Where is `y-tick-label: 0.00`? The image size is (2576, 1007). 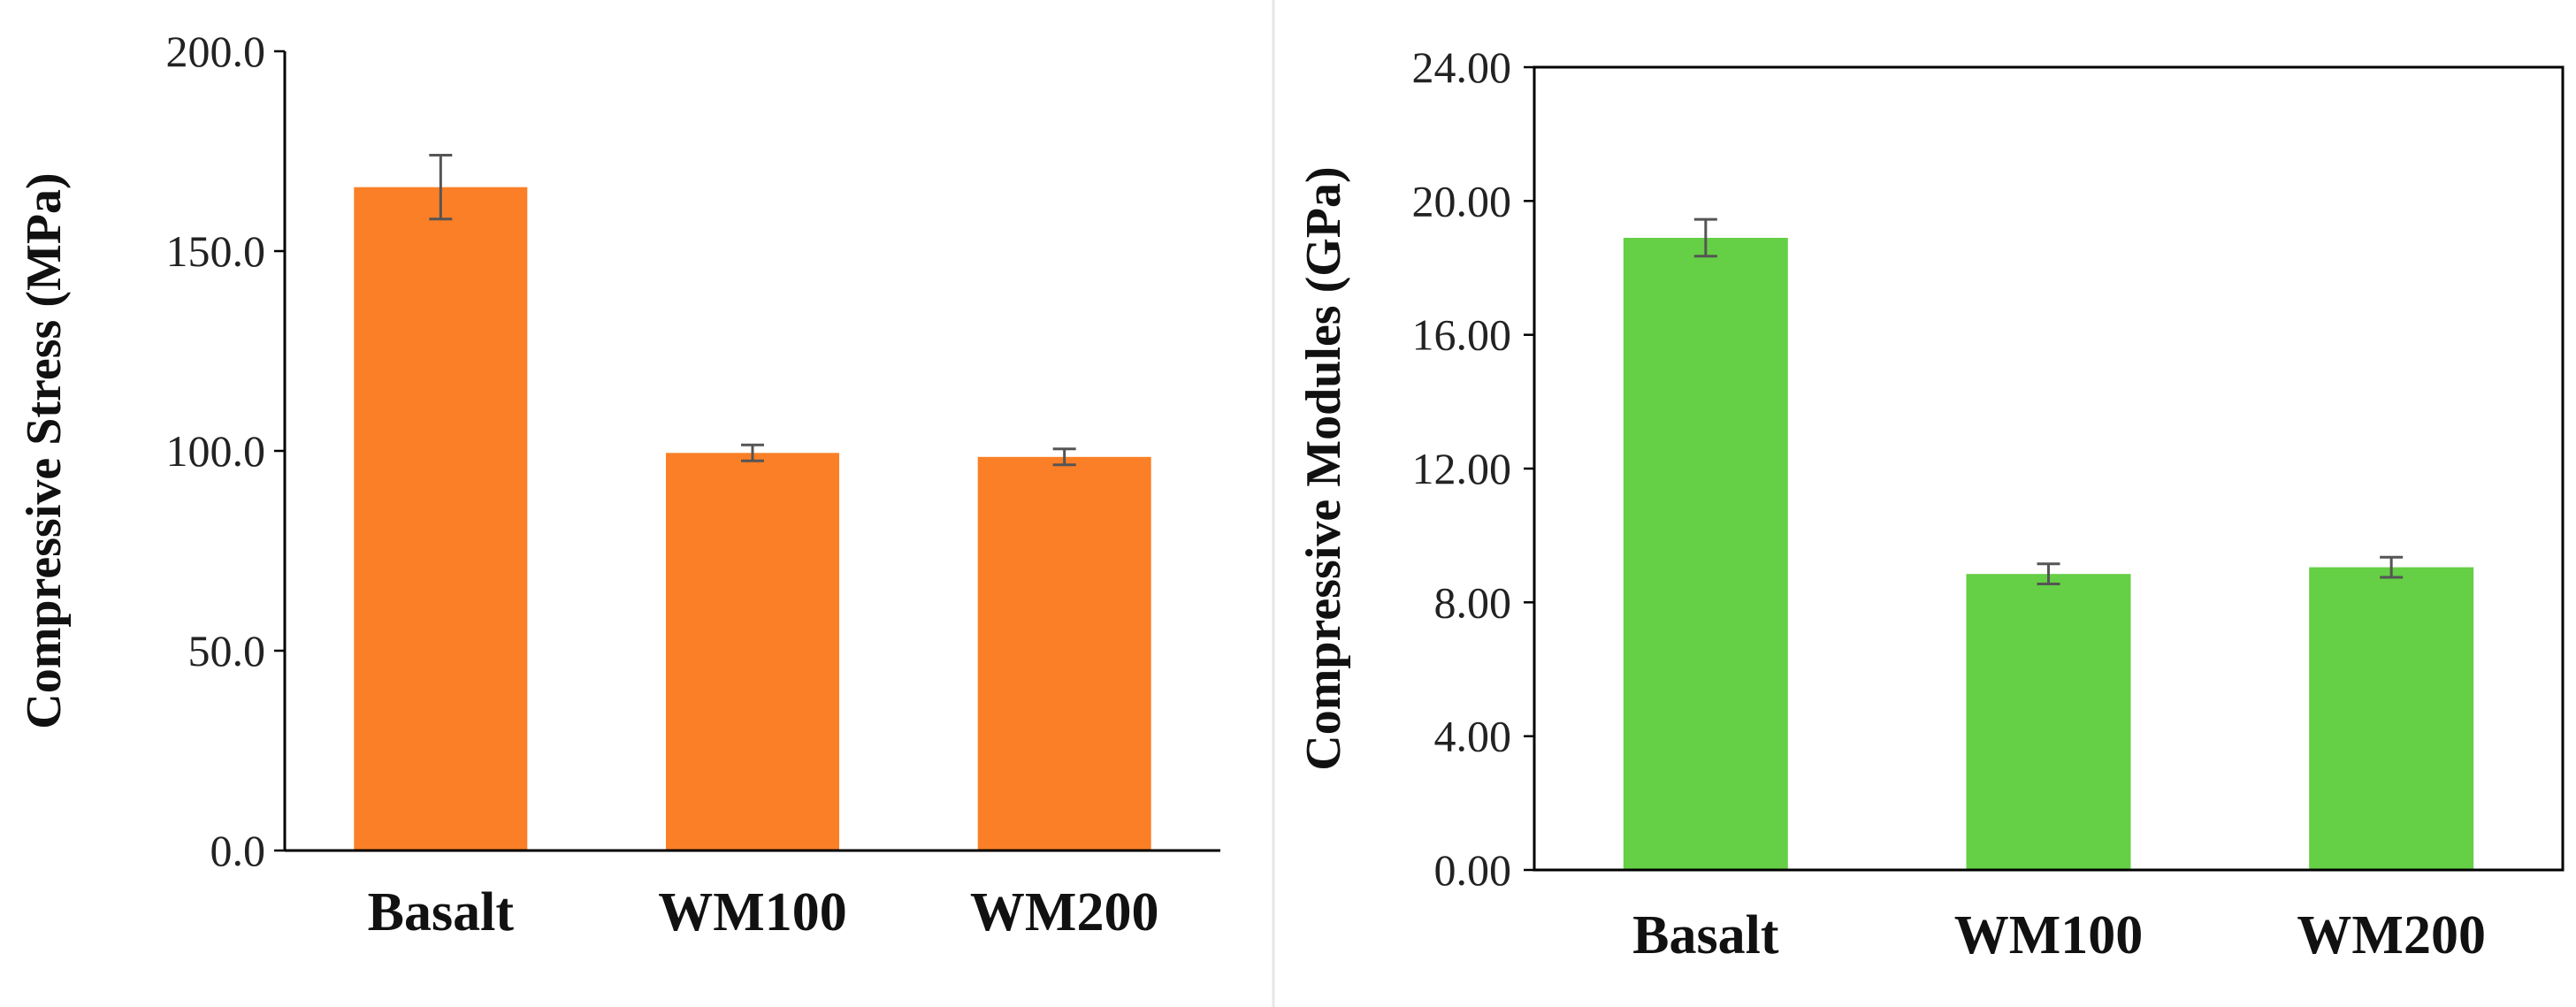
y-tick-label: 0.00 is located at coordinates (1473, 870).